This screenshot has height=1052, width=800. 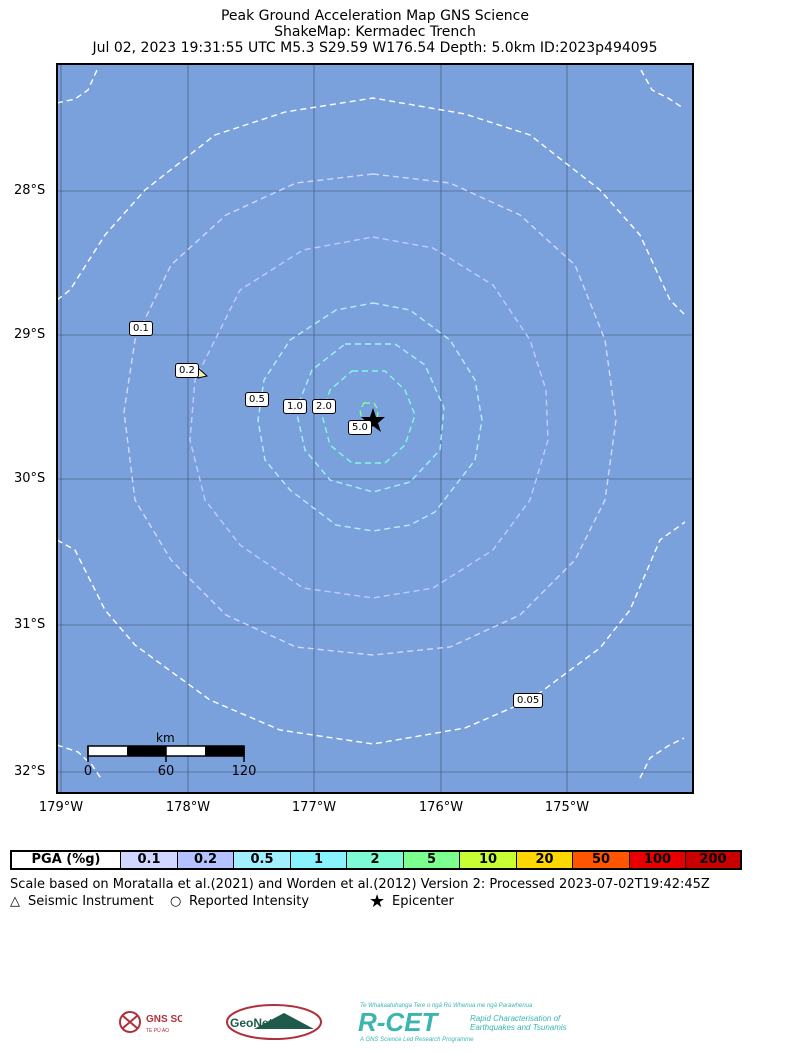 I want to click on geonet-logo: GeoNet, so click(x=274, y=1022).